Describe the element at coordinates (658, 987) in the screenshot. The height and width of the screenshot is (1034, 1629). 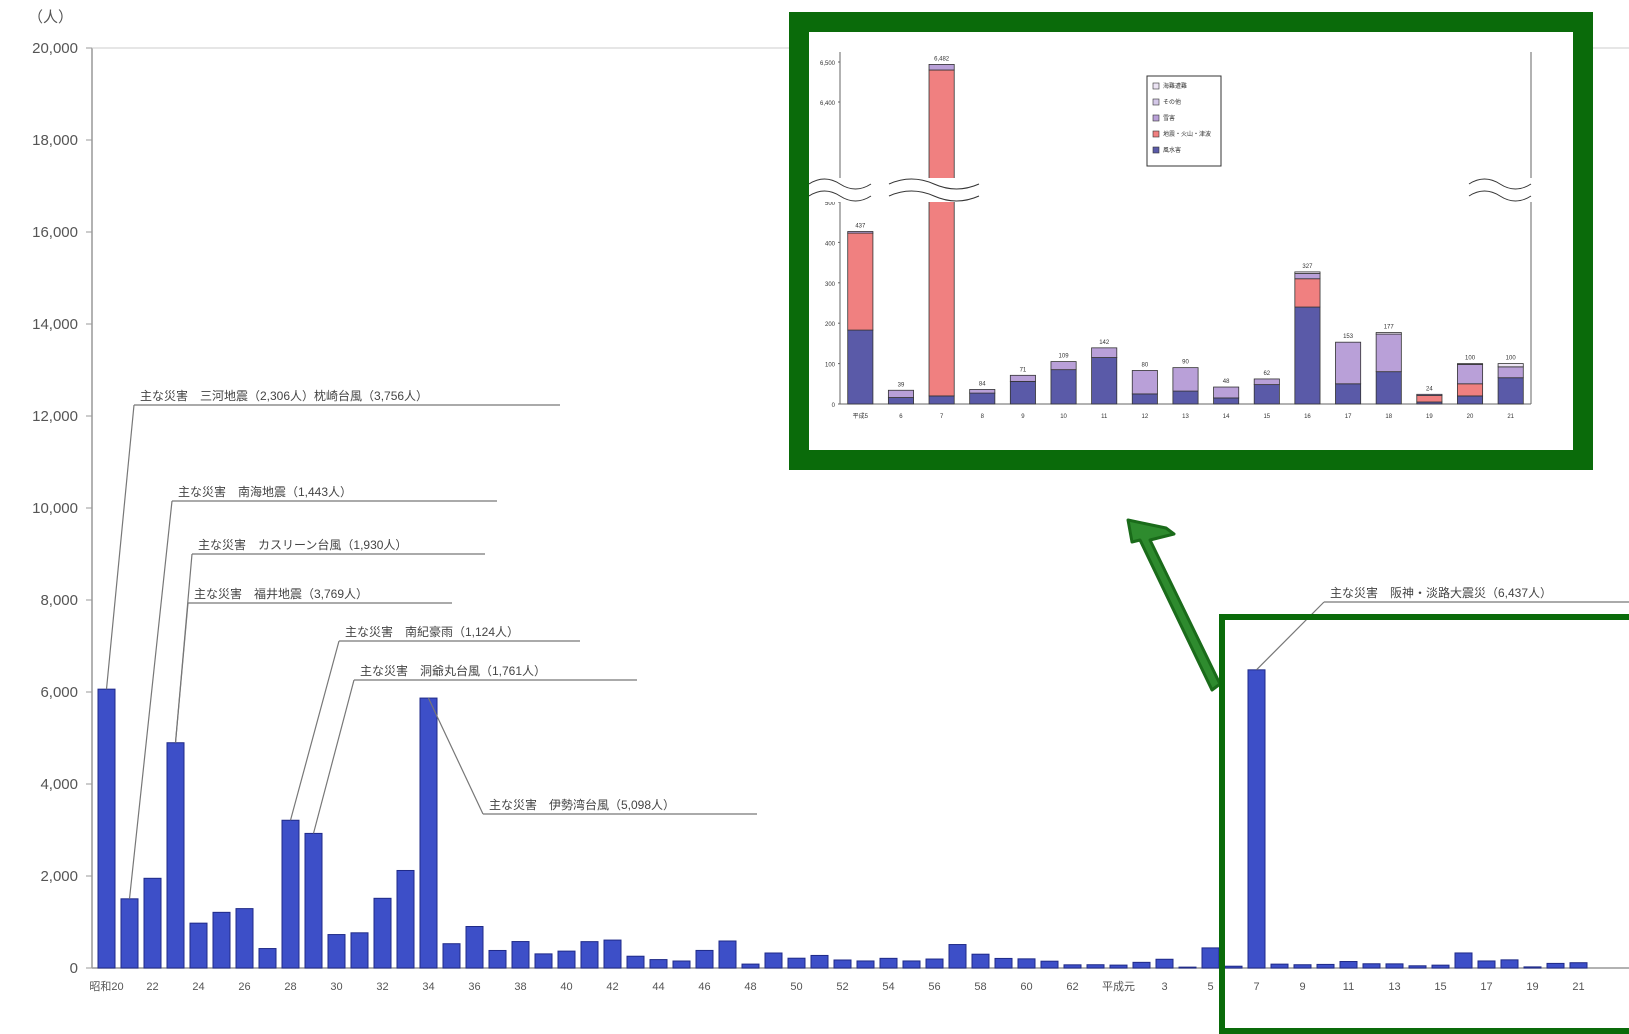
I see `x-tick-label: 44` at that location.